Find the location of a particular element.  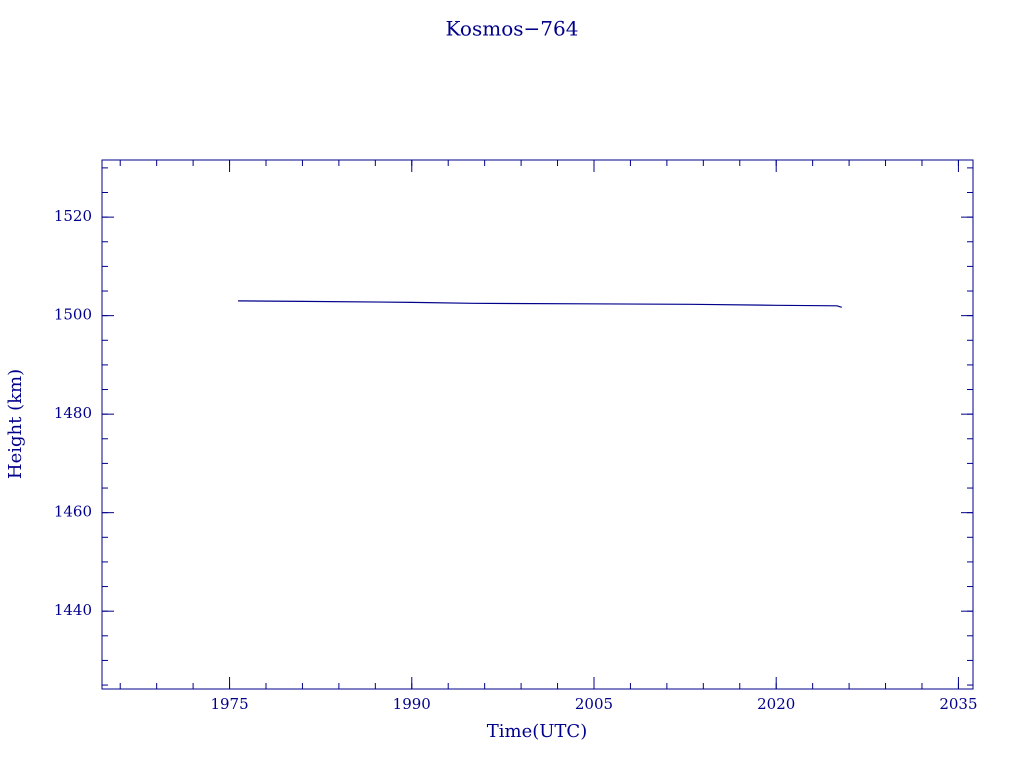

x-tick-label: 2005 is located at coordinates (594, 704).